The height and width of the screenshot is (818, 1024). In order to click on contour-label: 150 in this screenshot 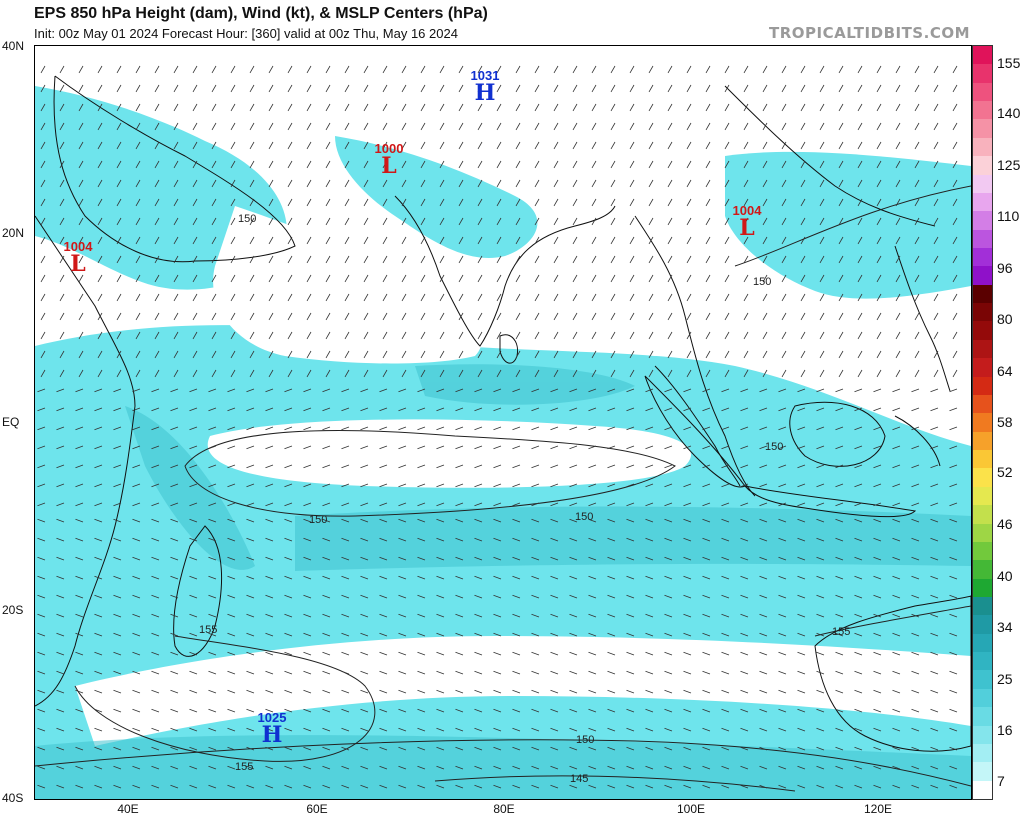, I will do `click(318, 520)`.